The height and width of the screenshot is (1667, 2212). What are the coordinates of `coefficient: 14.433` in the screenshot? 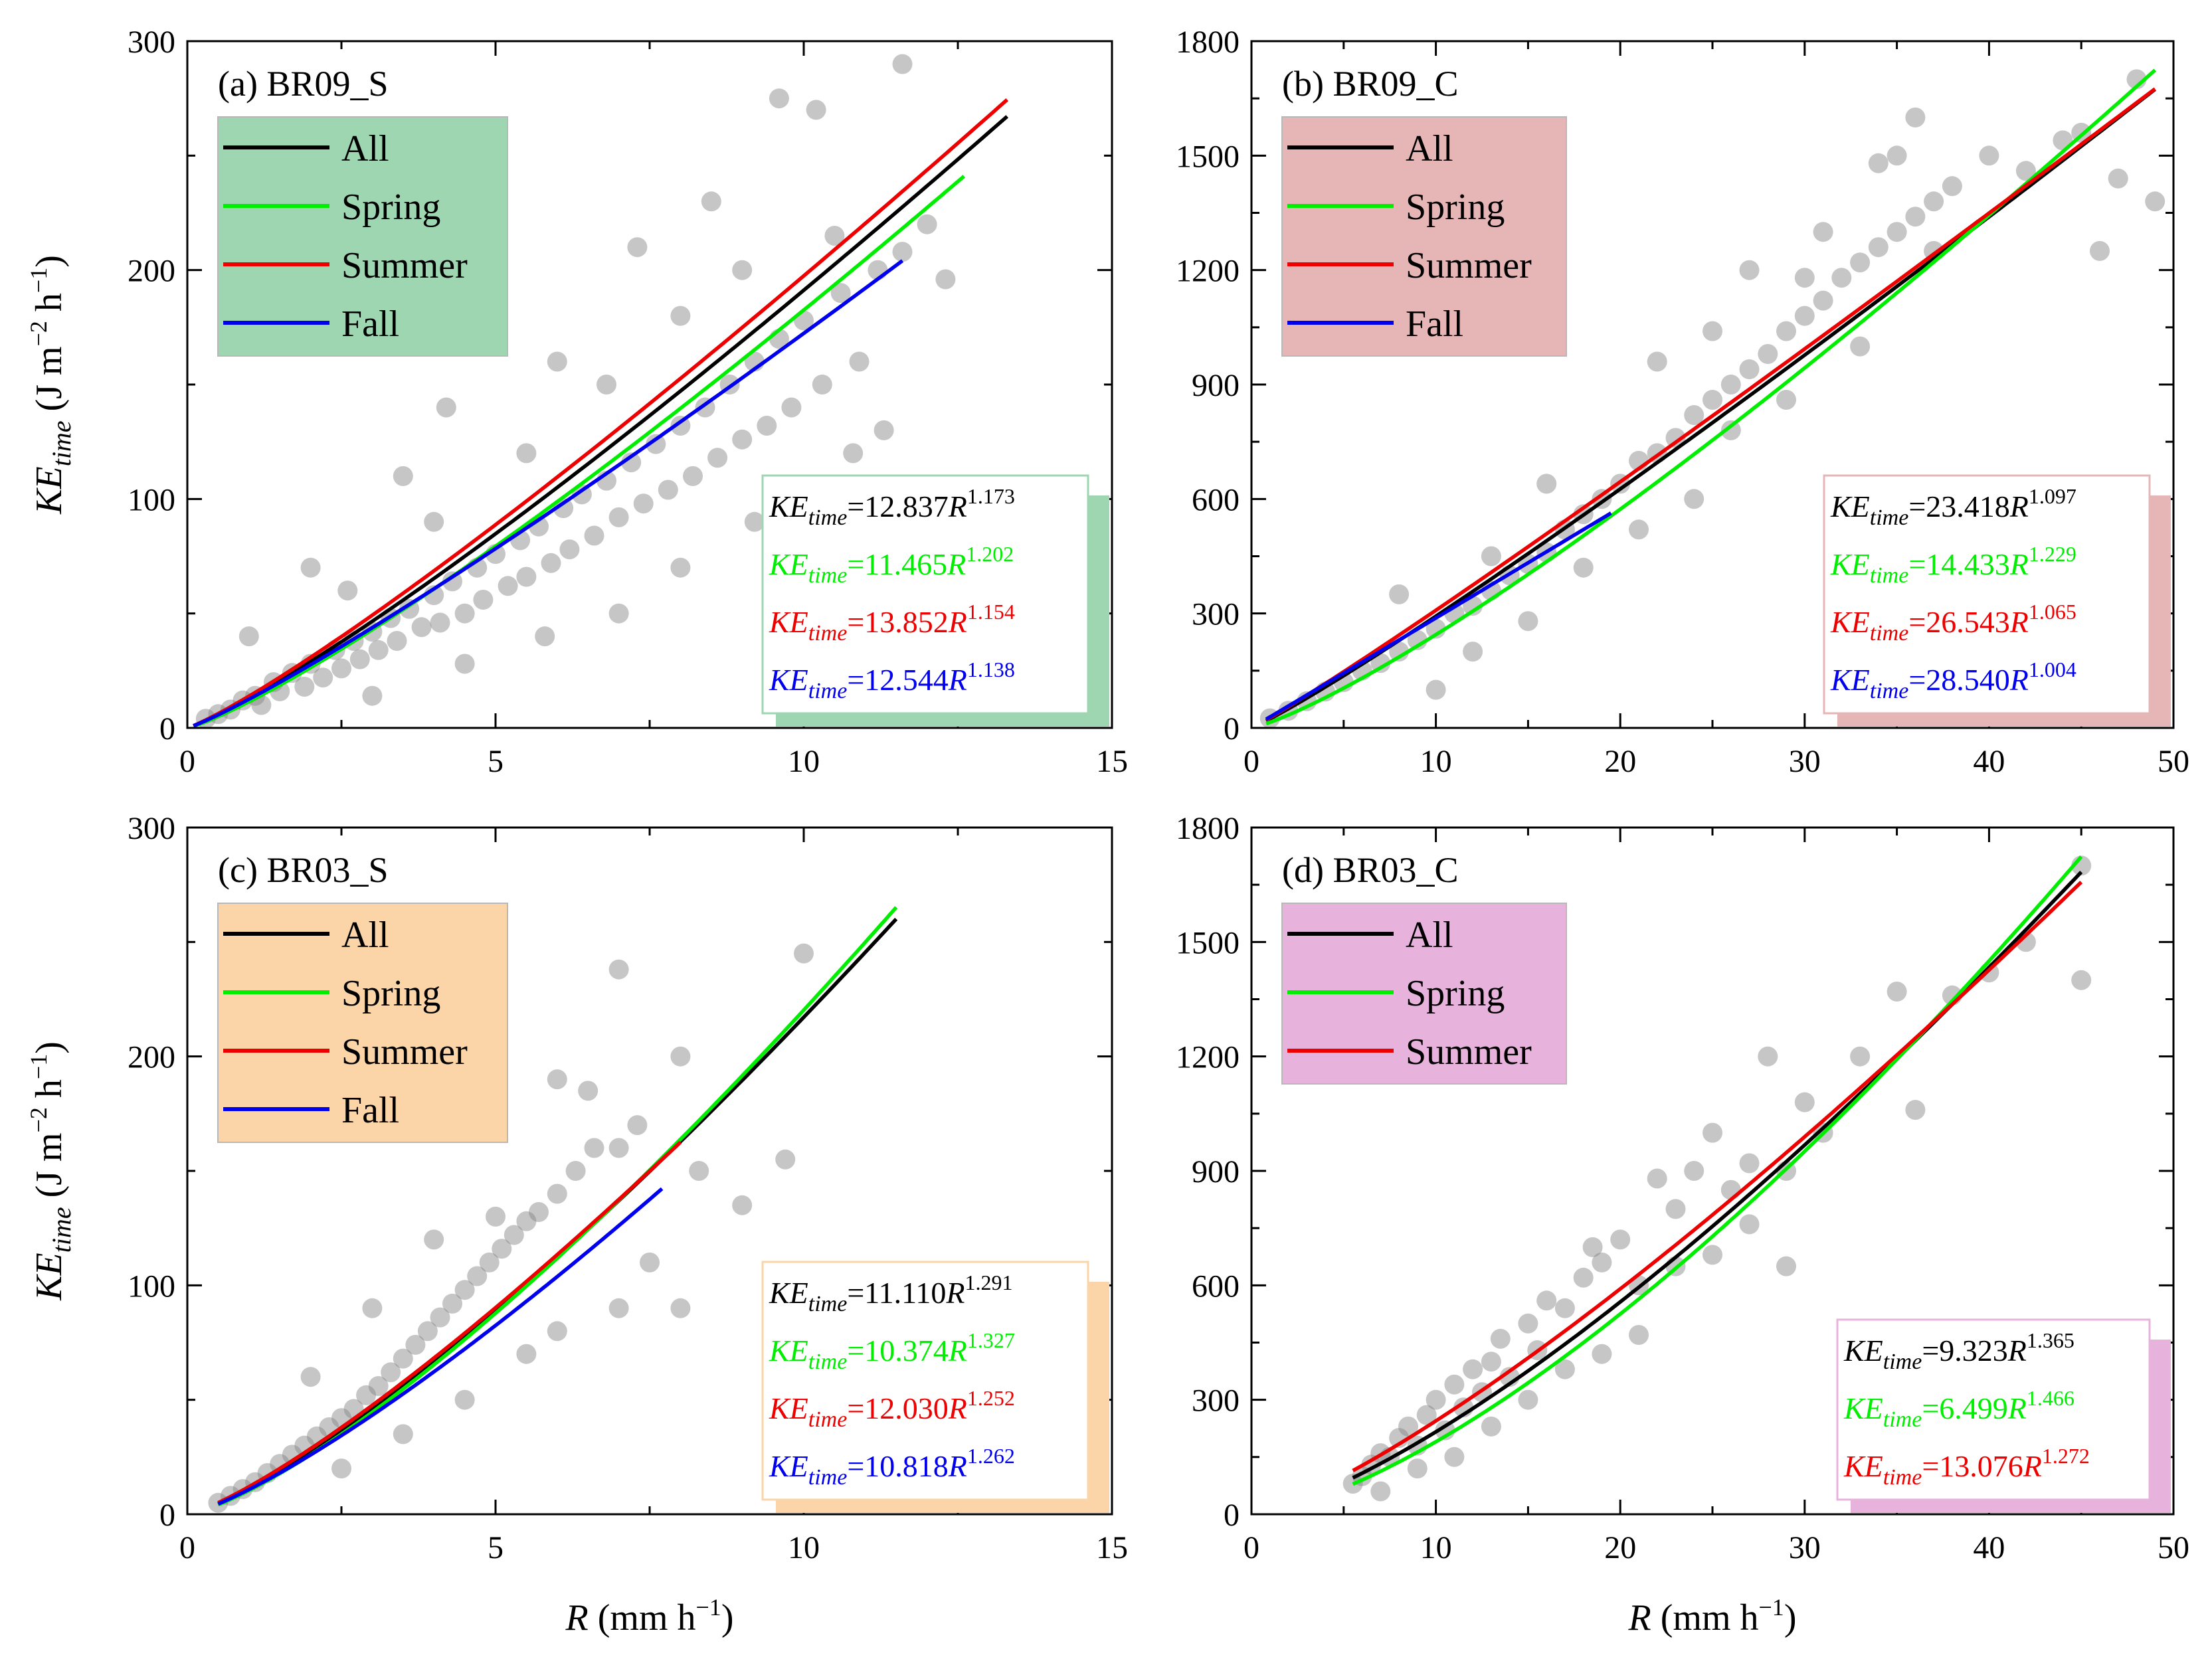 It's located at (1968, 564).